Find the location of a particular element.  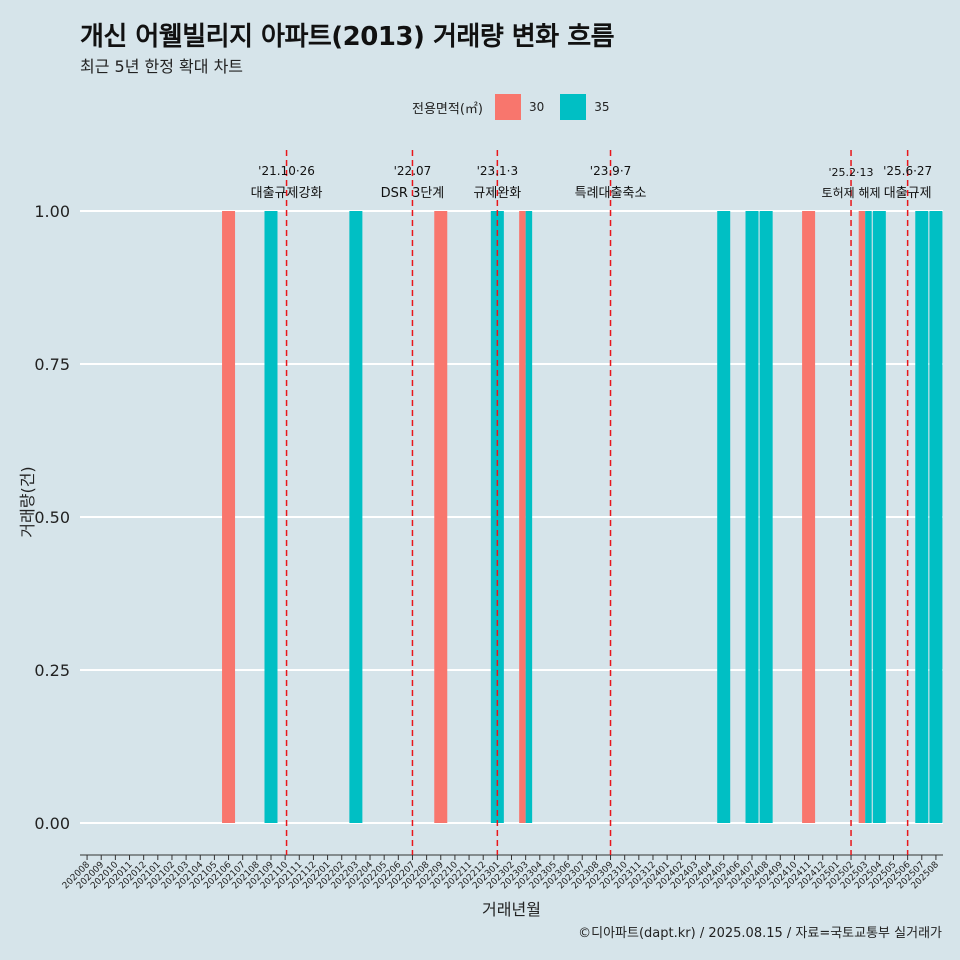

event-name-label: 토허제 해제 is located at coordinates (851, 193).